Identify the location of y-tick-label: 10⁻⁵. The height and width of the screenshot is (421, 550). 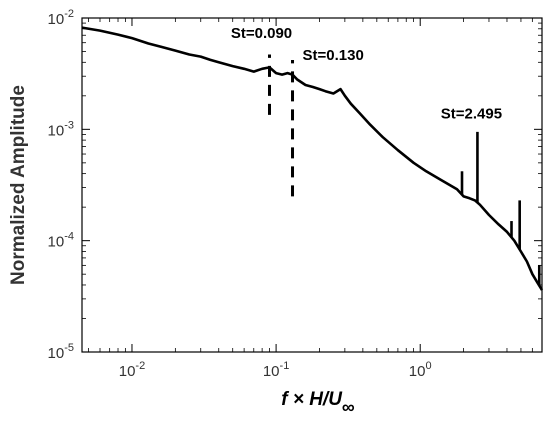
(61, 352).